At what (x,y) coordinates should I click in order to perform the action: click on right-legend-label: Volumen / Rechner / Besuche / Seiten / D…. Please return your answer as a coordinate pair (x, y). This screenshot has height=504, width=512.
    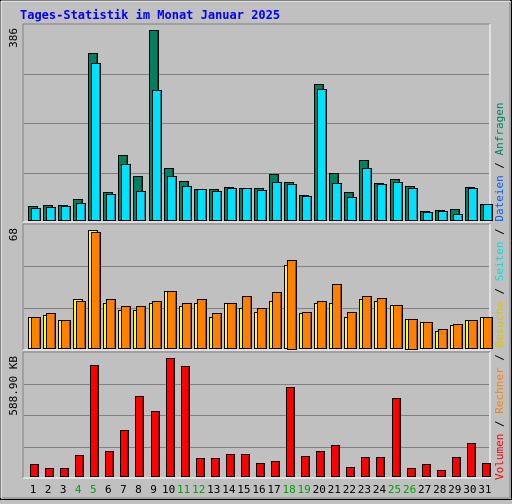
    Looking at the image, I should click on (499, 291).